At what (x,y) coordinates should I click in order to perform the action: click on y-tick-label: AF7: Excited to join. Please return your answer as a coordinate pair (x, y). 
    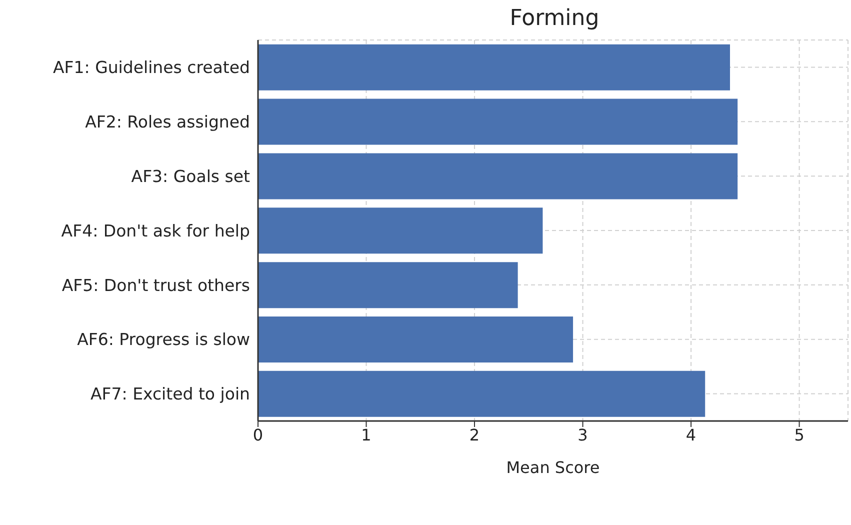
    Looking at the image, I should click on (170, 394).